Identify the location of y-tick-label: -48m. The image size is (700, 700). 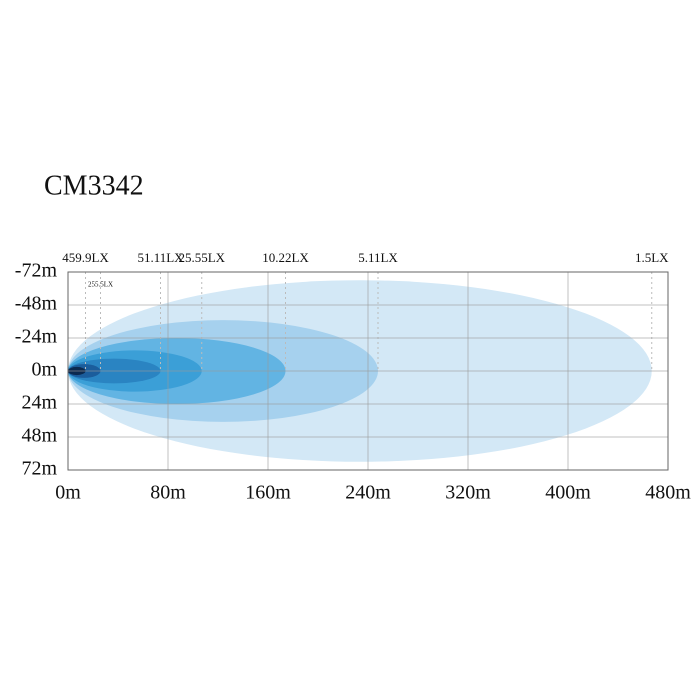
(36, 304).